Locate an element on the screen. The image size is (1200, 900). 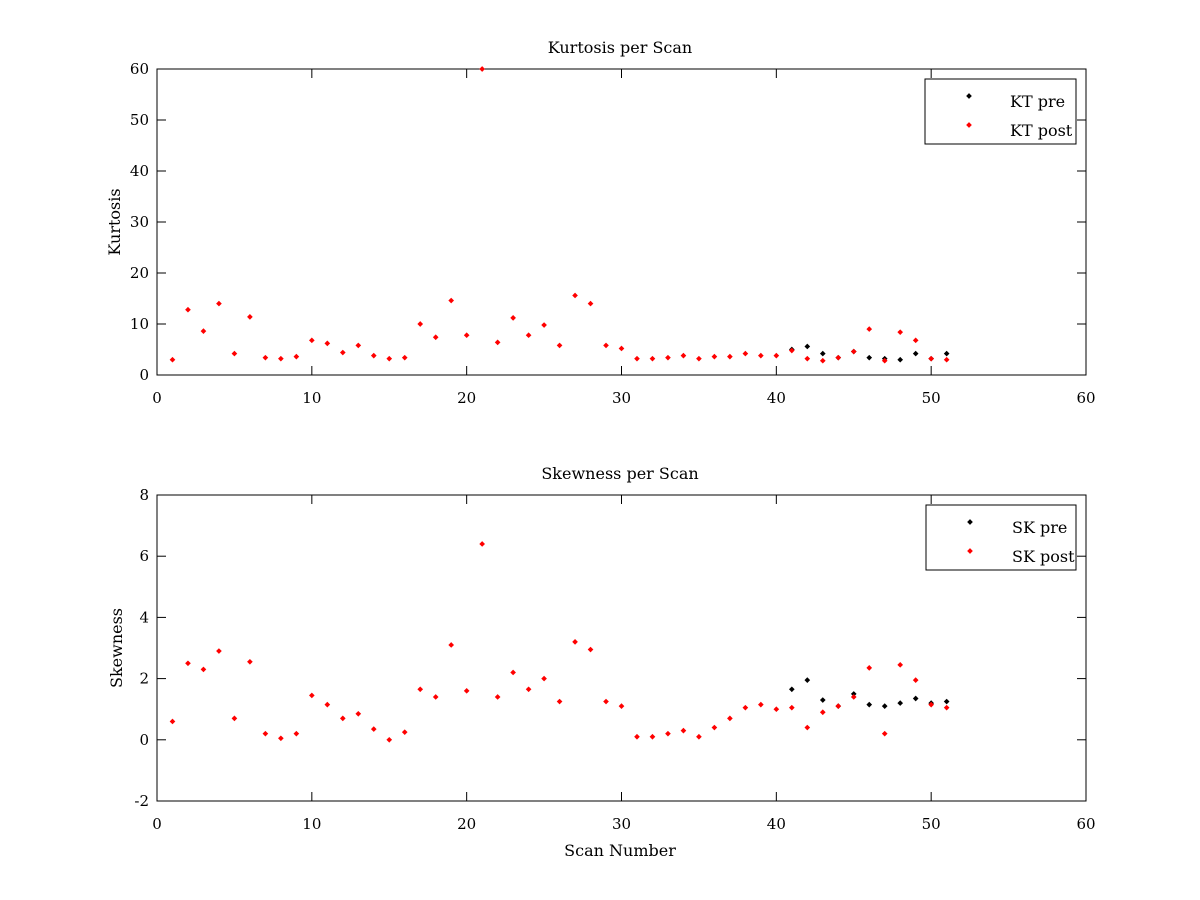
kurtosis-y-tick-label: 0 is located at coordinates (144, 375).